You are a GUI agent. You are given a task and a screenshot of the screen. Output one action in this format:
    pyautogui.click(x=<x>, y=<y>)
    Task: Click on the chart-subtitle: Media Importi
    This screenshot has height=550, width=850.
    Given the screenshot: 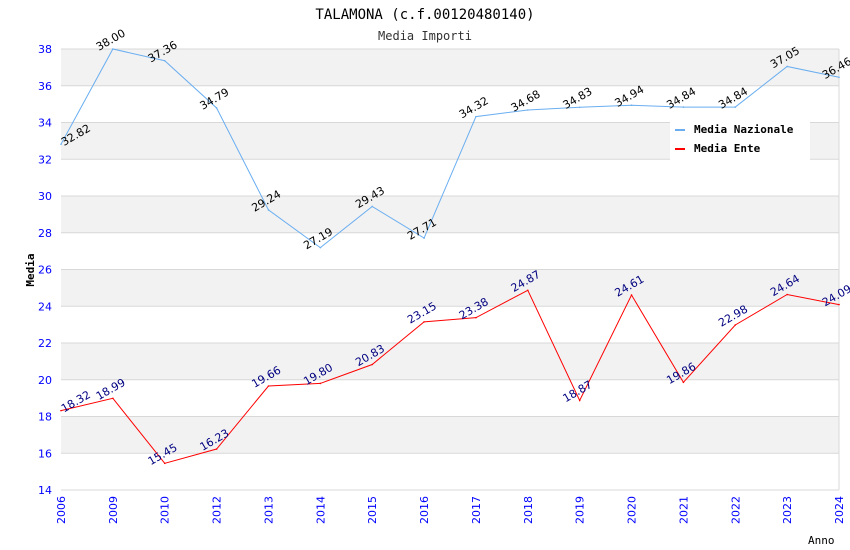 What is the action you would take?
    pyautogui.click(x=425, y=36)
    